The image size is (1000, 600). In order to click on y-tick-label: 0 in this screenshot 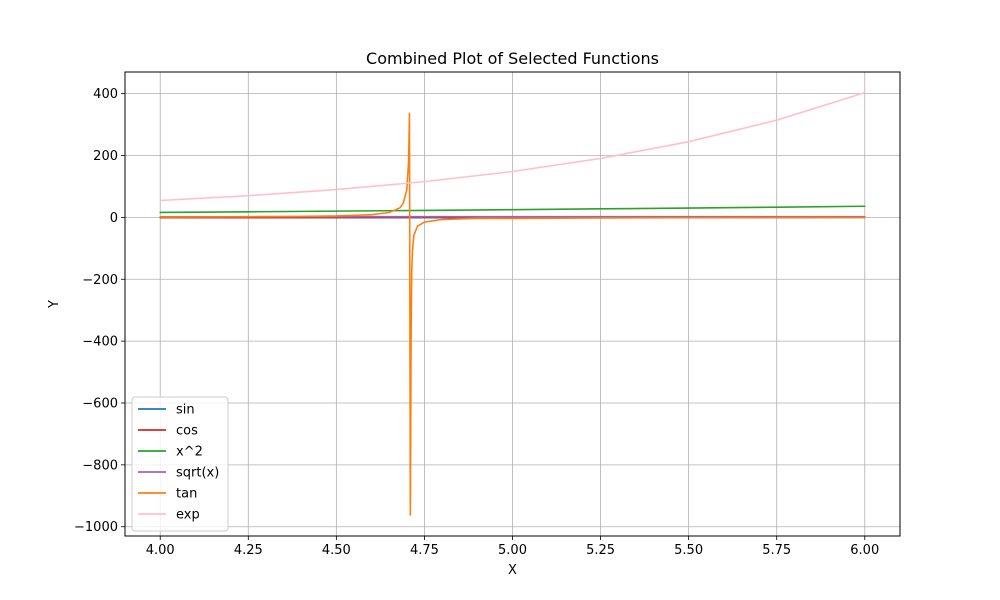, I will do `click(114, 218)`.